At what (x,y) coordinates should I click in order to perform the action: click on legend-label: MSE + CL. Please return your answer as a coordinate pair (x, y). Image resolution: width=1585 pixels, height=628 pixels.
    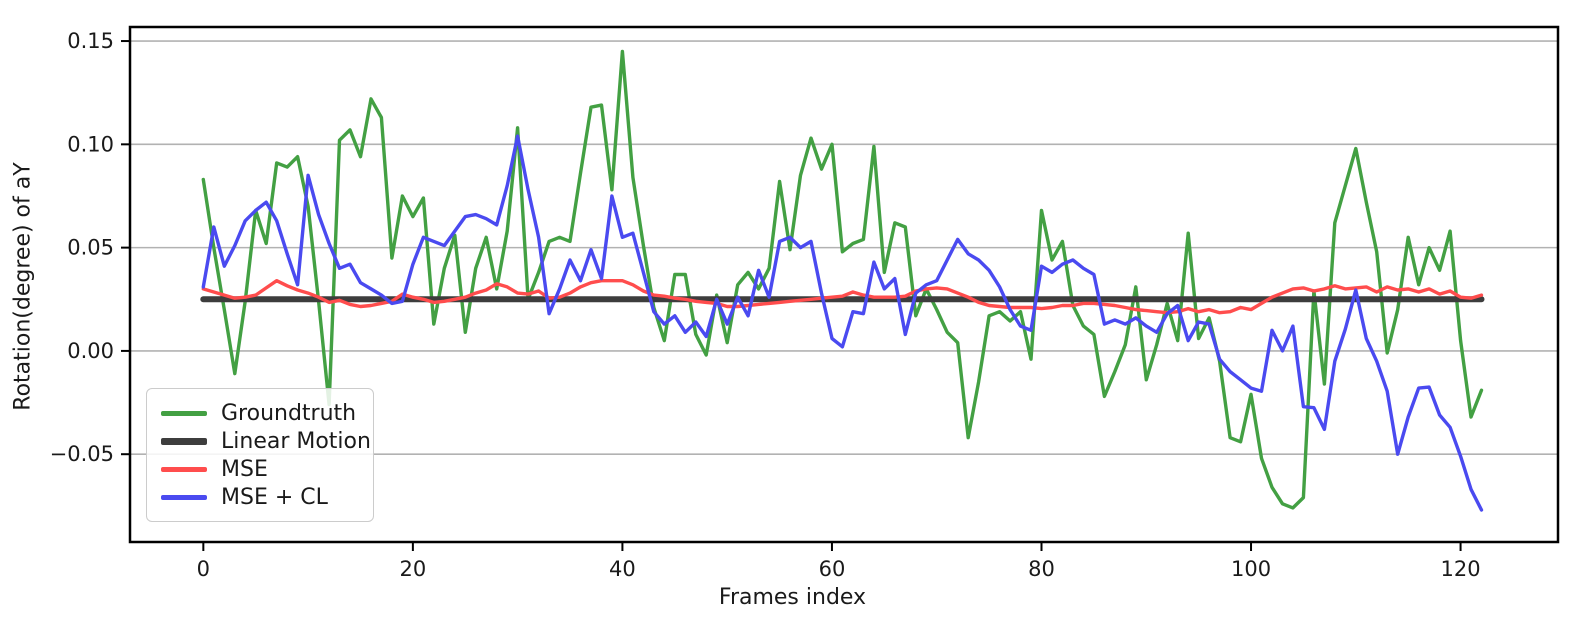
    Looking at the image, I should click on (274, 497).